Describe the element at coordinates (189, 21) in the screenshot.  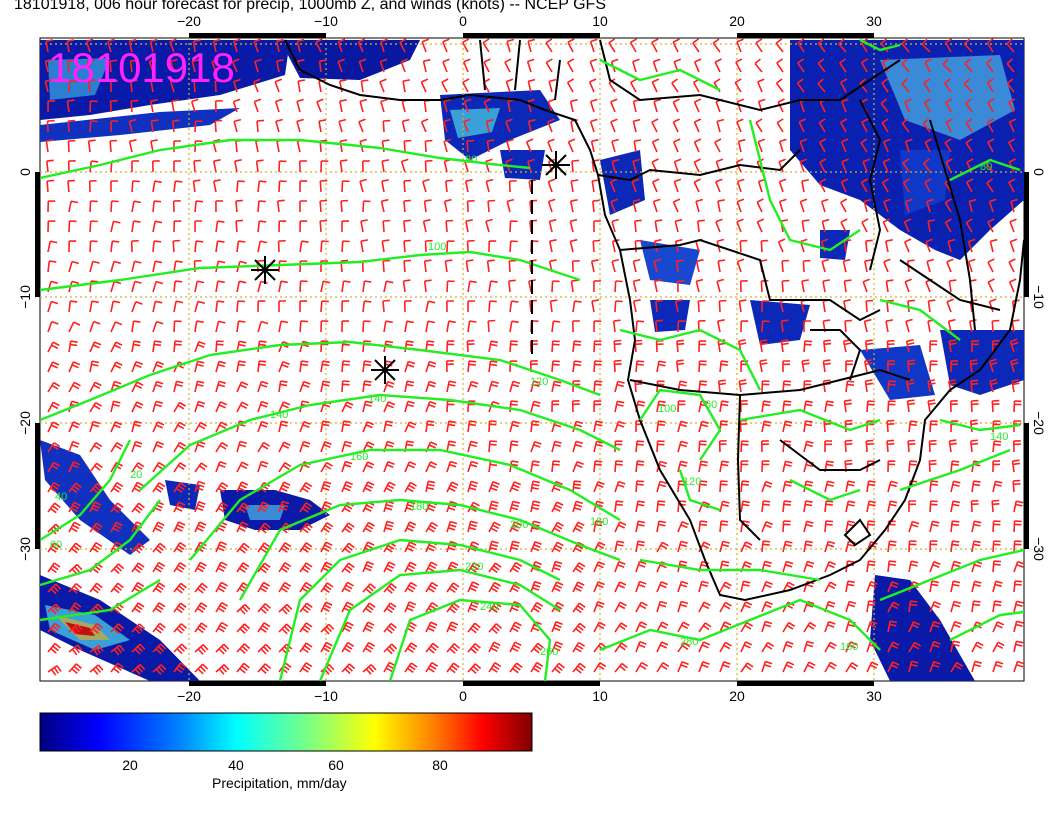
I see `lon-tick-label: −20` at that location.